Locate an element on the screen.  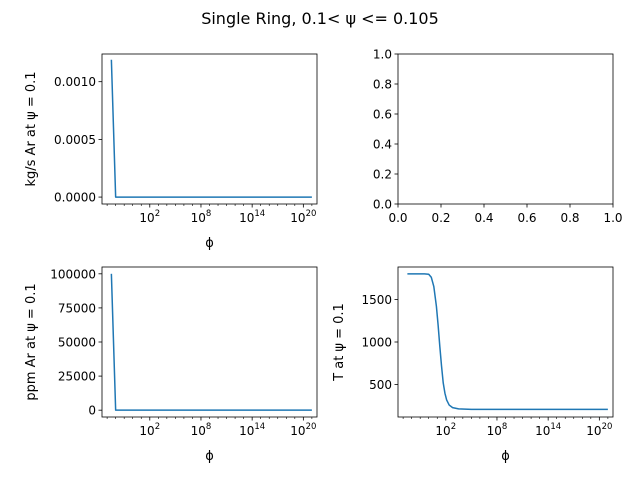
y-tick-label-0: 0 is located at coordinates (92, 411).